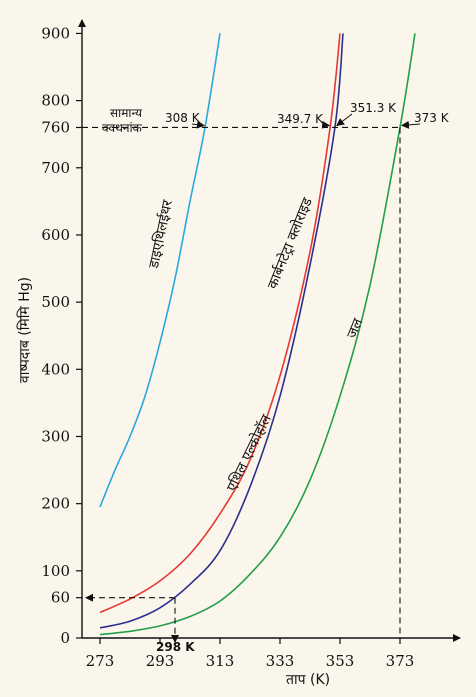  I want to click on bp-ether-pointer, so click(198, 124).